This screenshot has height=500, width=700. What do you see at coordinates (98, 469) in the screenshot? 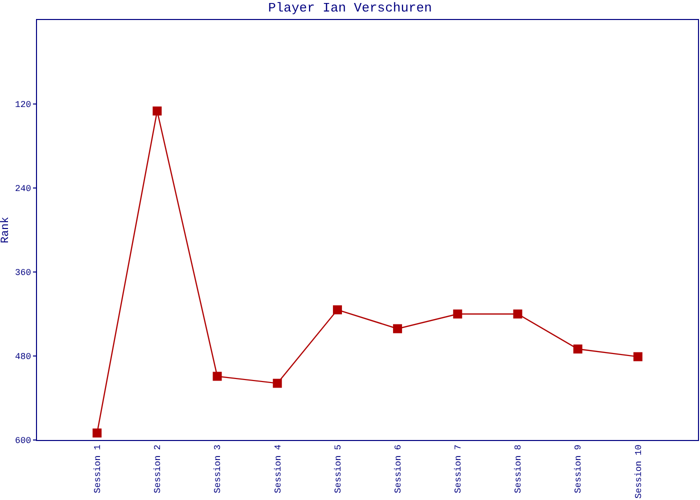
I see `x-tick-label: Session 1` at bounding box center [98, 469].